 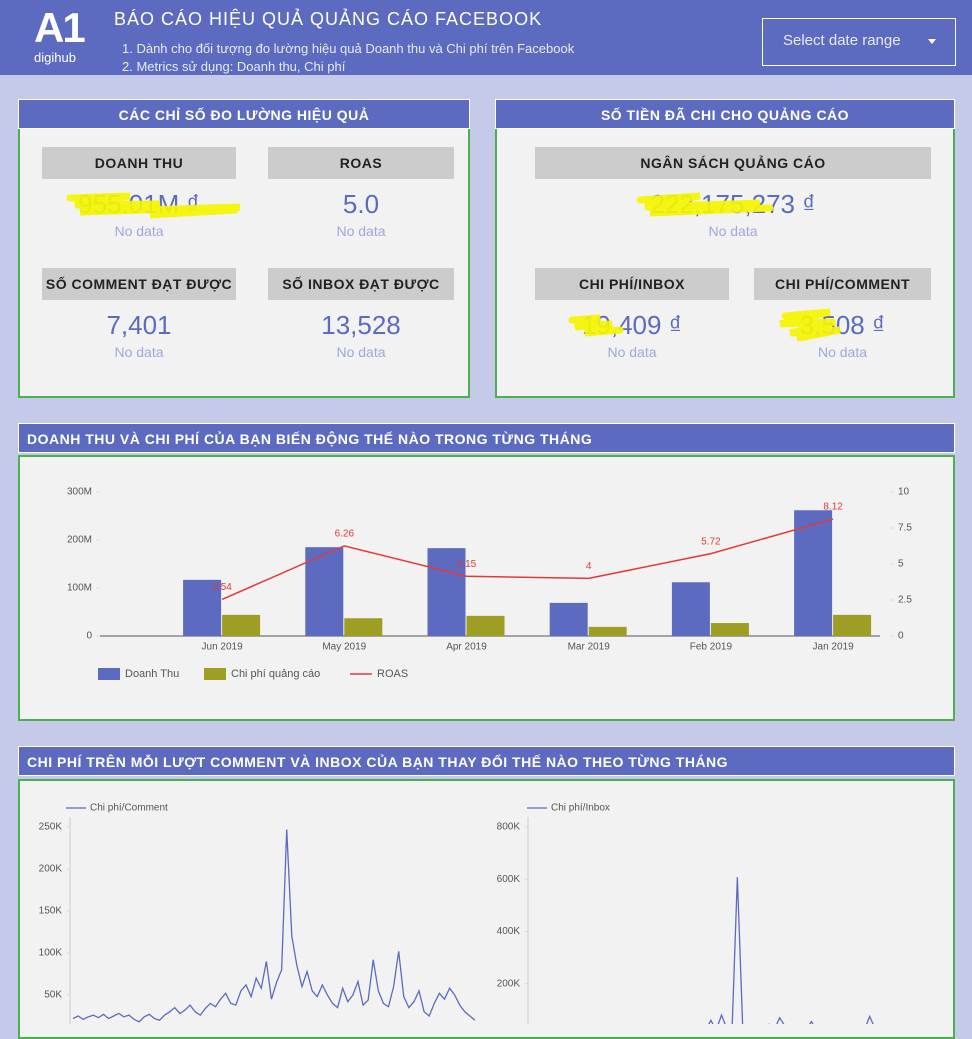 What do you see at coordinates (834, 647) in the screenshot?
I see `x-tick-label: Jan 2019` at bounding box center [834, 647].